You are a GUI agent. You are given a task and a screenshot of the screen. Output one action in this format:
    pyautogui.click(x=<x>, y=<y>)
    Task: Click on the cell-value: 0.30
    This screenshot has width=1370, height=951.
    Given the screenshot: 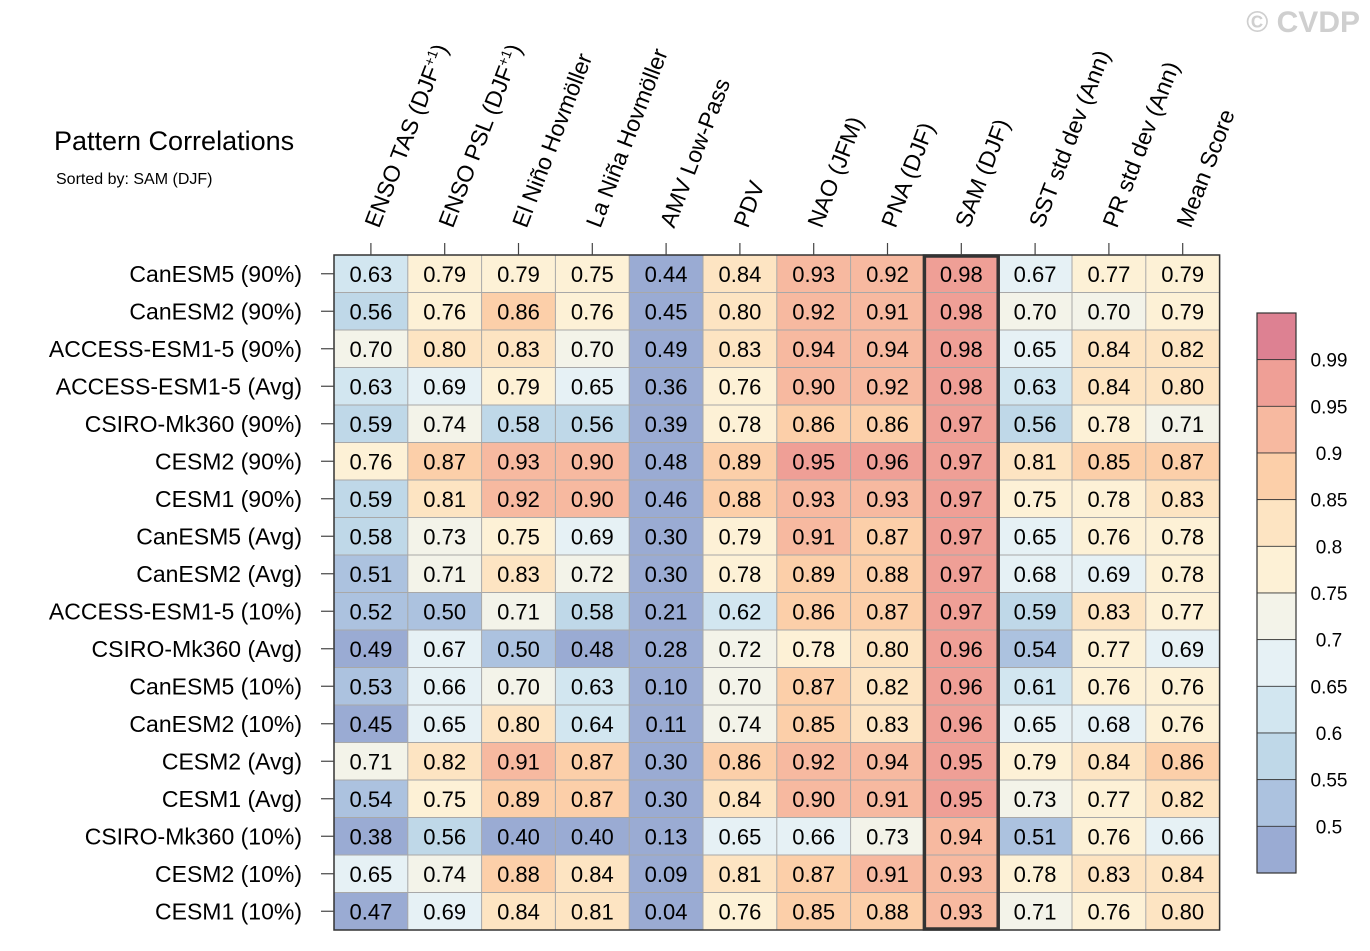 What is the action you would take?
    pyautogui.click(x=666, y=761)
    